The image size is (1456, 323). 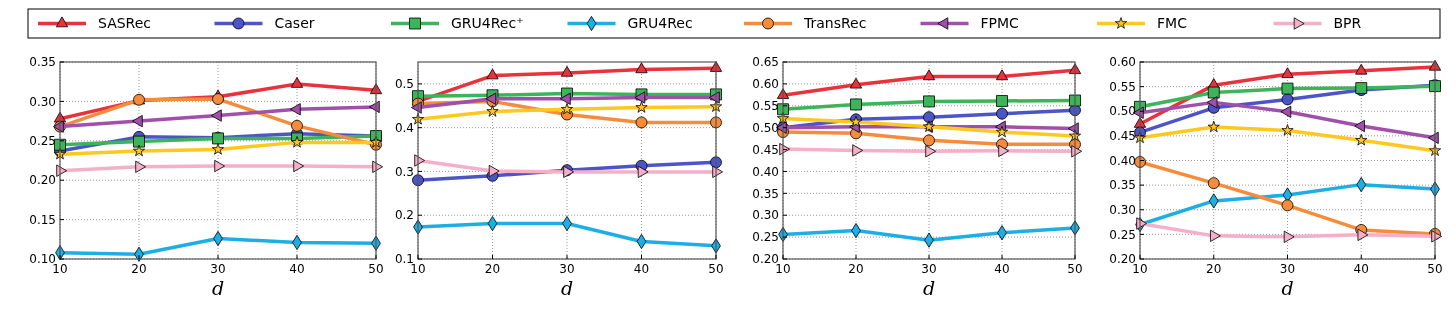 What do you see at coordinates (404, 84) in the screenshot?
I see `y-tick-label: 0.5` at bounding box center [404, 84].